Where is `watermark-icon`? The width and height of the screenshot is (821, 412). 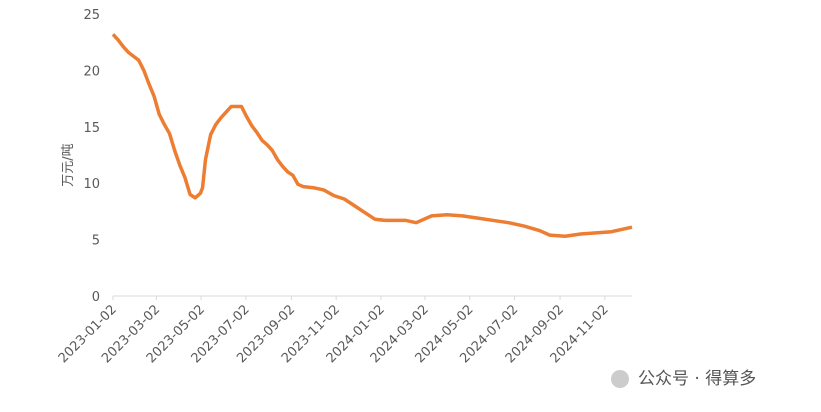
watermark-icon is located at coordinates (620, 379).